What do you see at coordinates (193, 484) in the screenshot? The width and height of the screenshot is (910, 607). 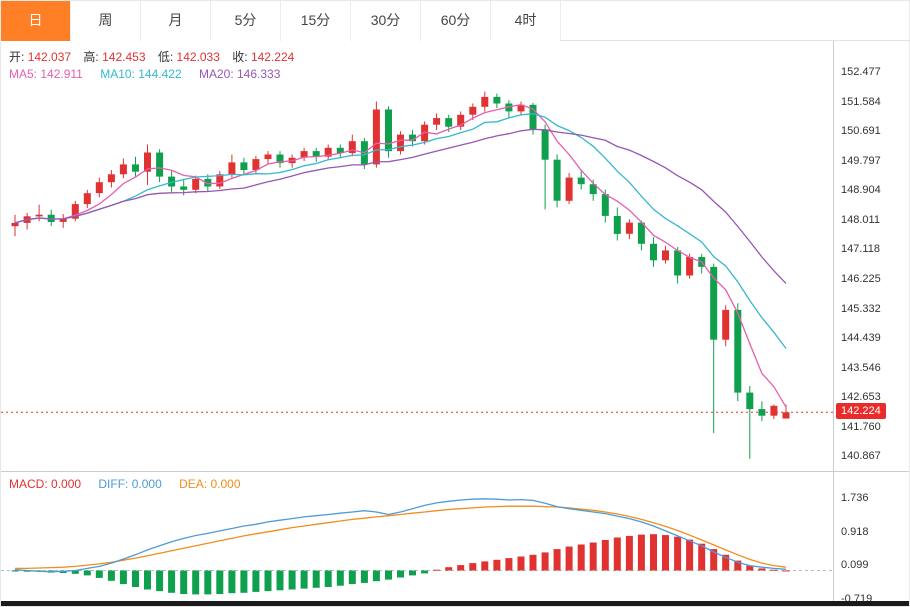 I see `dea-label: DEA:` at bounding box center [193, 484].